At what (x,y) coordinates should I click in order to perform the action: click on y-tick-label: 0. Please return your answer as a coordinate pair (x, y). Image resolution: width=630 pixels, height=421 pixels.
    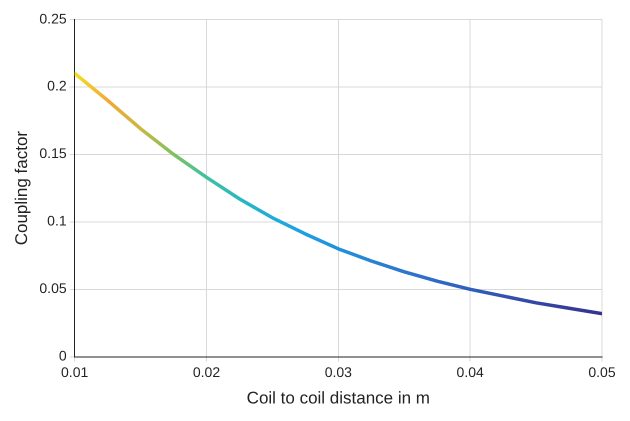
    Looking at the image, I should click on (62, 356).